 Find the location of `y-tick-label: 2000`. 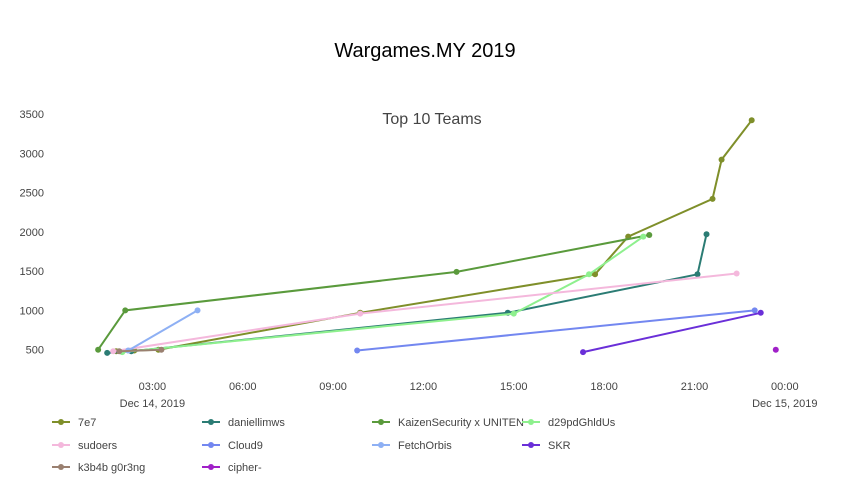

y-tick-label: 2000 is located at coordinates (32, 233).